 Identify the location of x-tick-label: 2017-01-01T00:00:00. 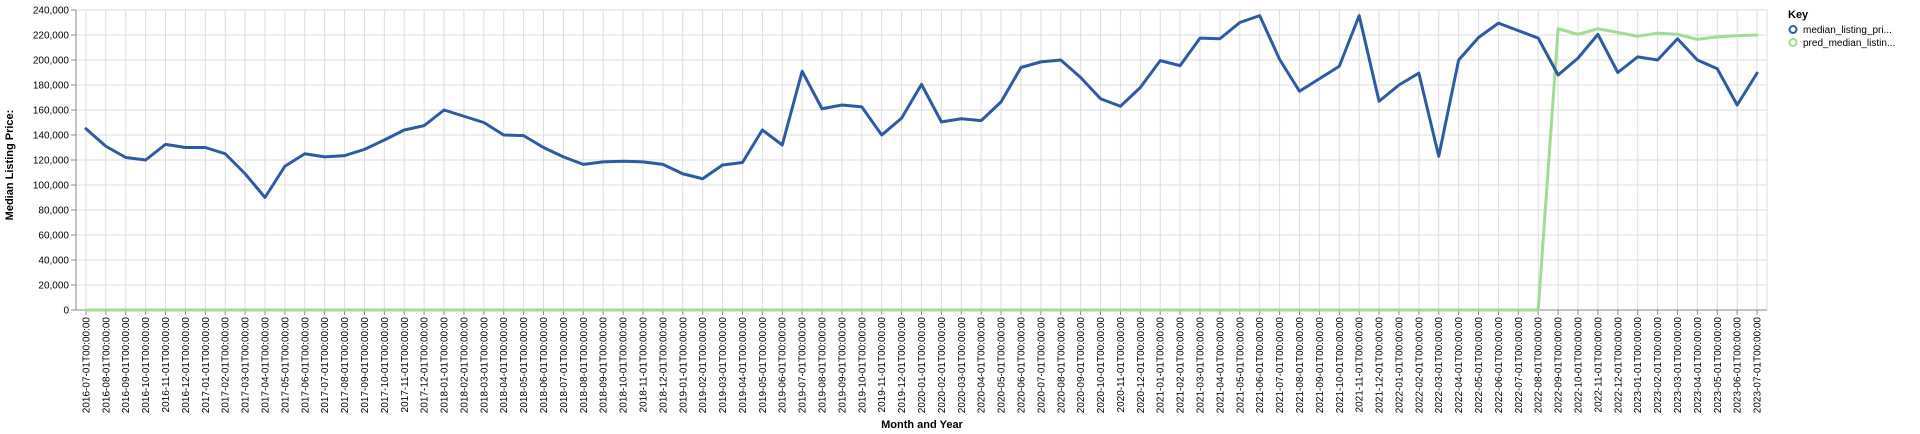
(206, 365).